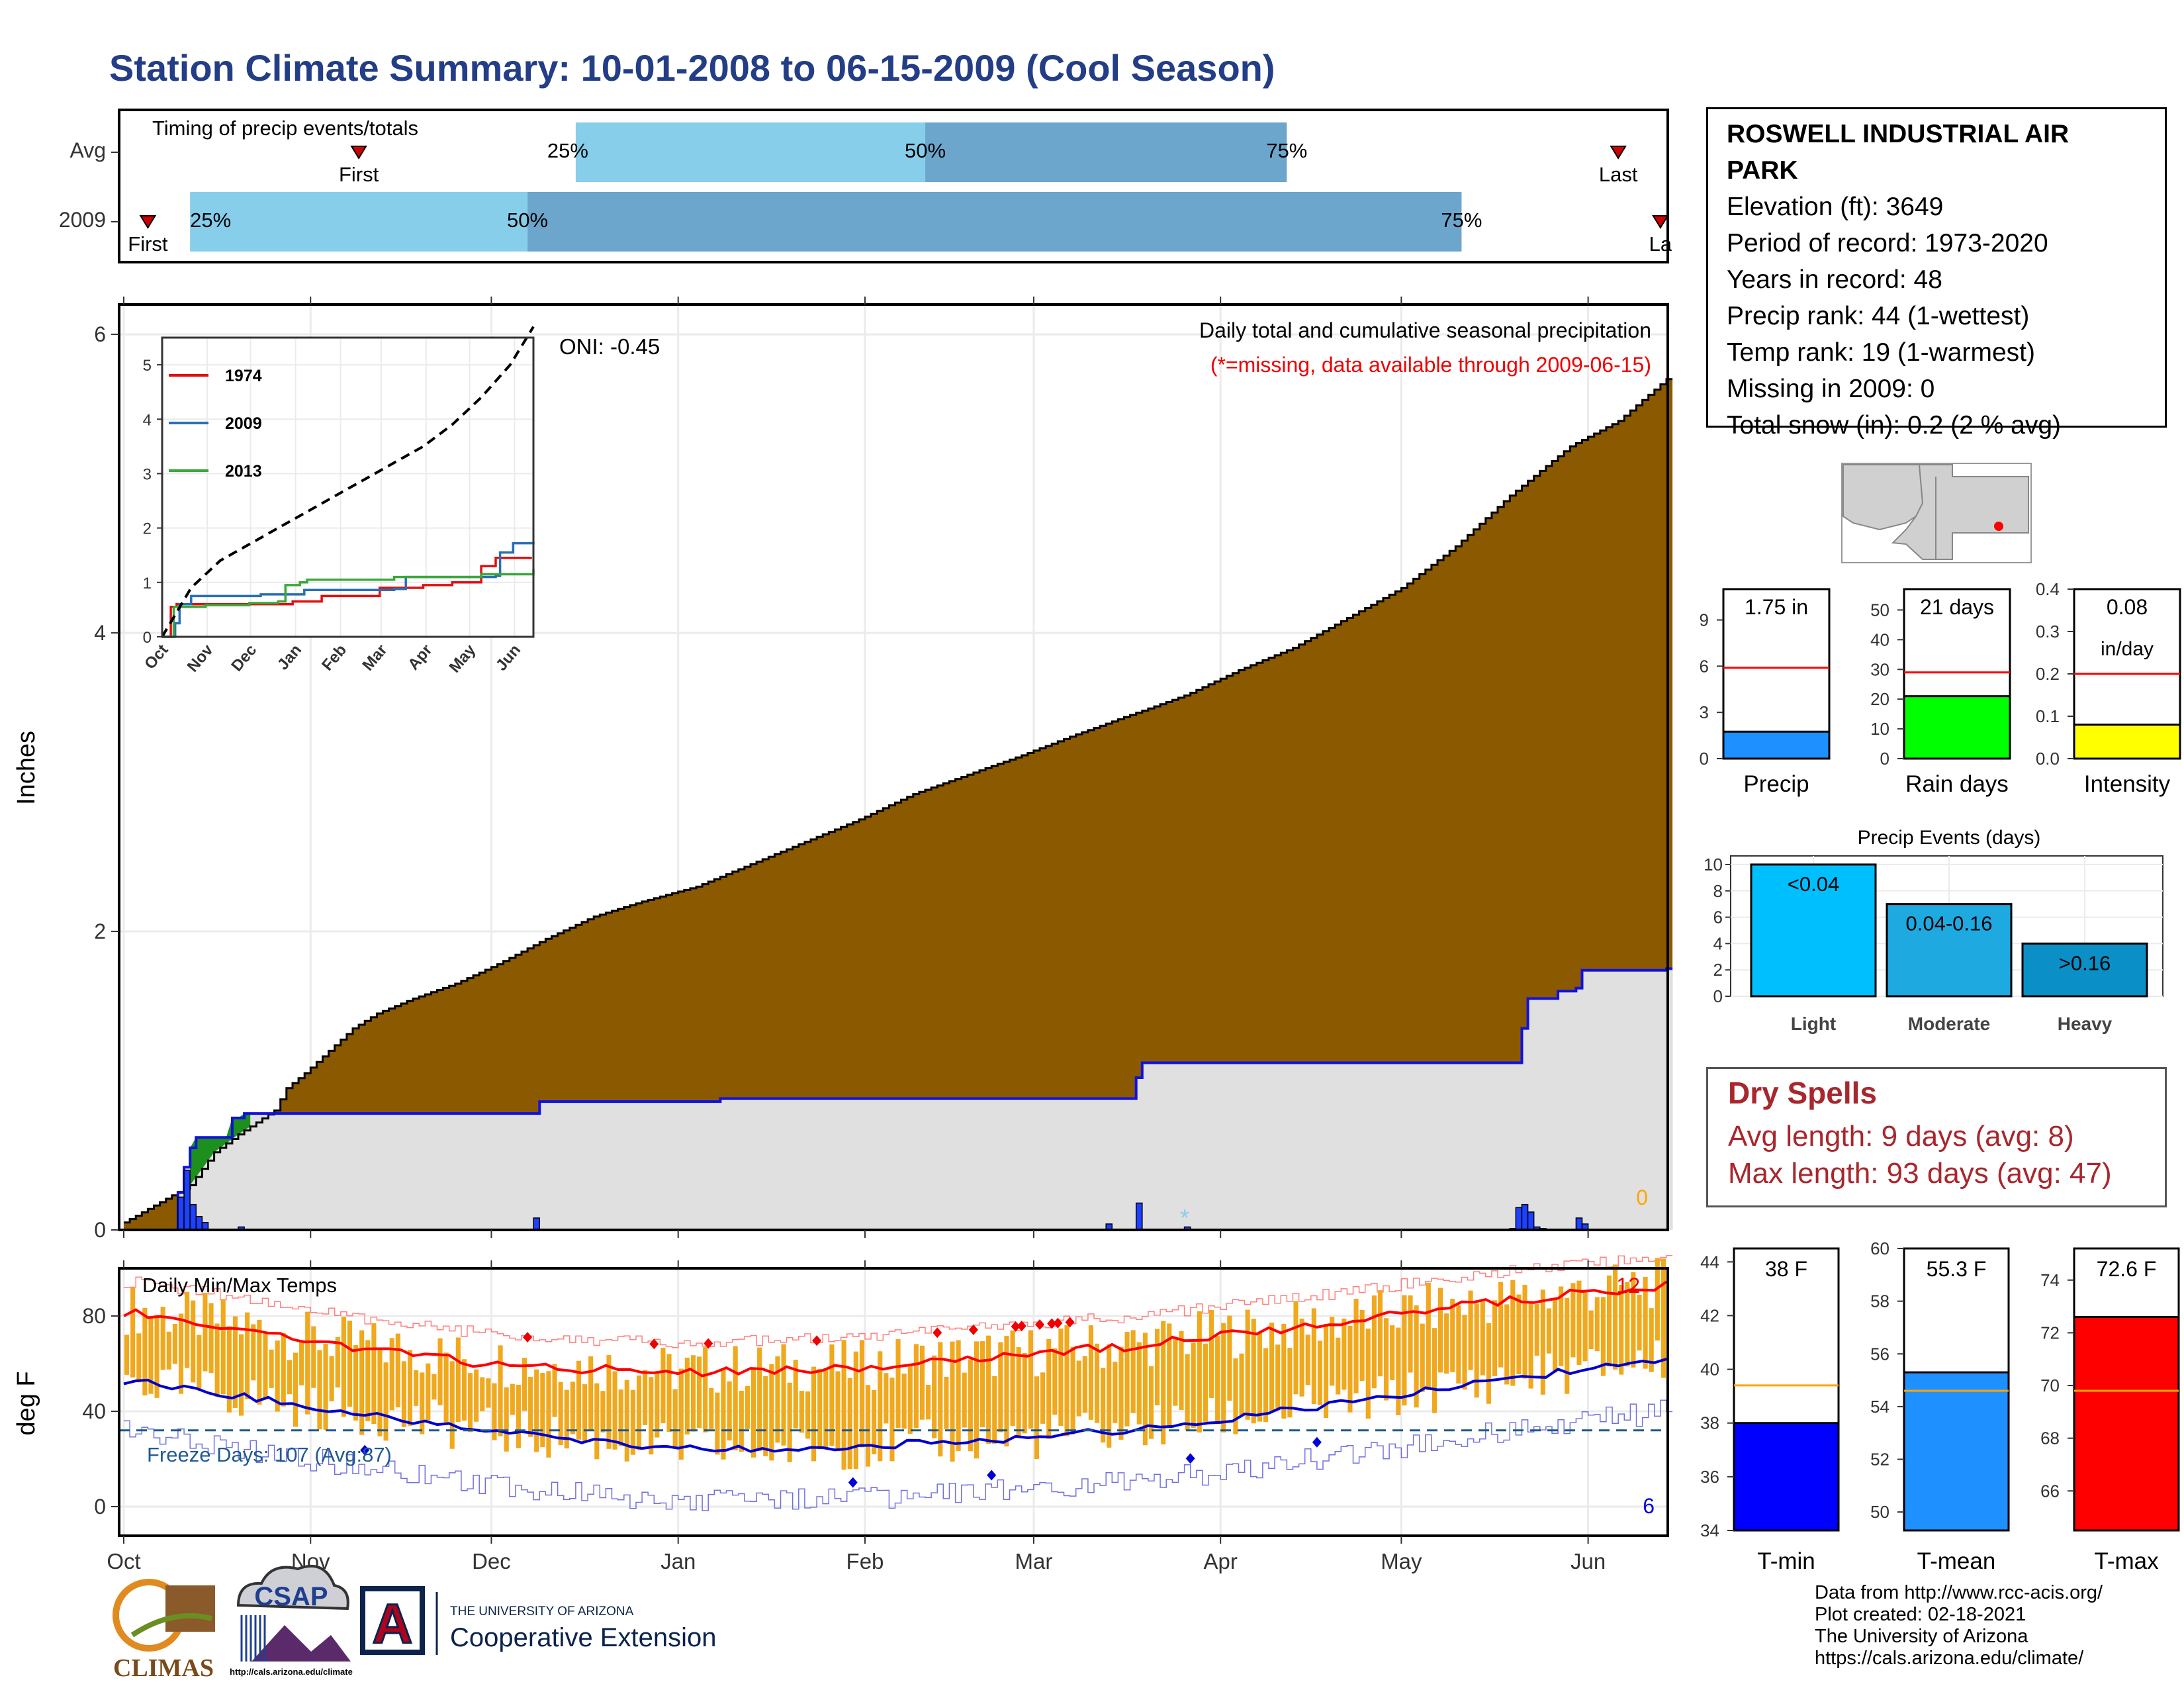 The image size is (2184, 1688). I want to click on intensity-unit: in/day, so click(2127, 649).